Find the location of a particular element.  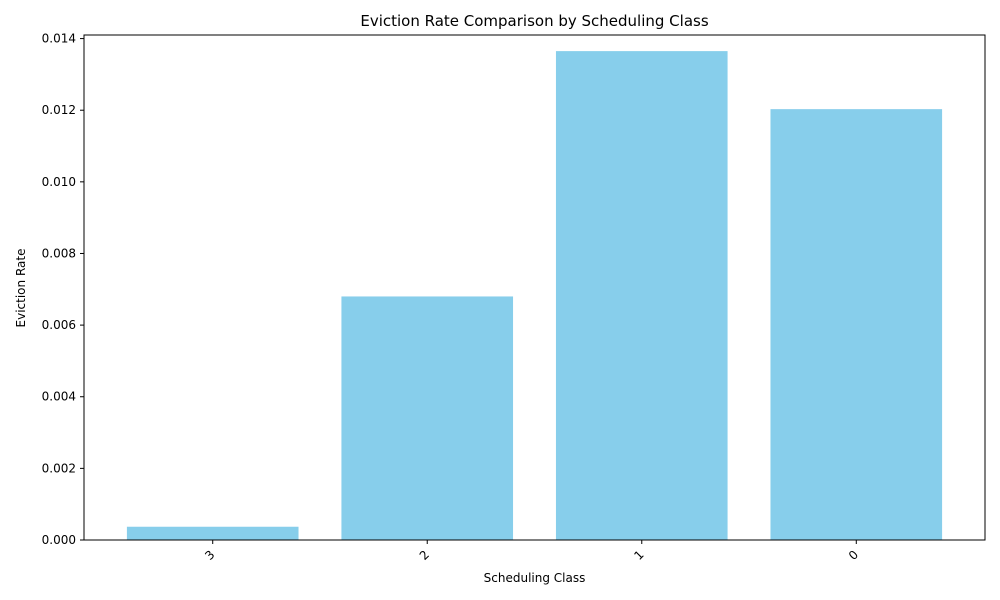

y-tick-label: 0.006 is located at coordinates (59, 325).